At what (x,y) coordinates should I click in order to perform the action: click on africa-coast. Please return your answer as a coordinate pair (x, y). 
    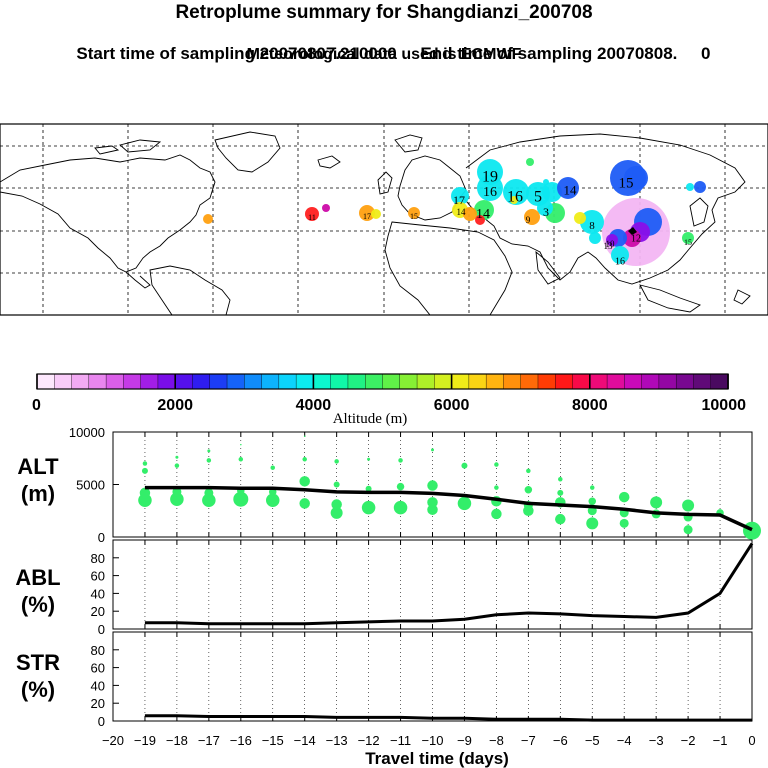
    Looking at the image, I should click on (448, 268).